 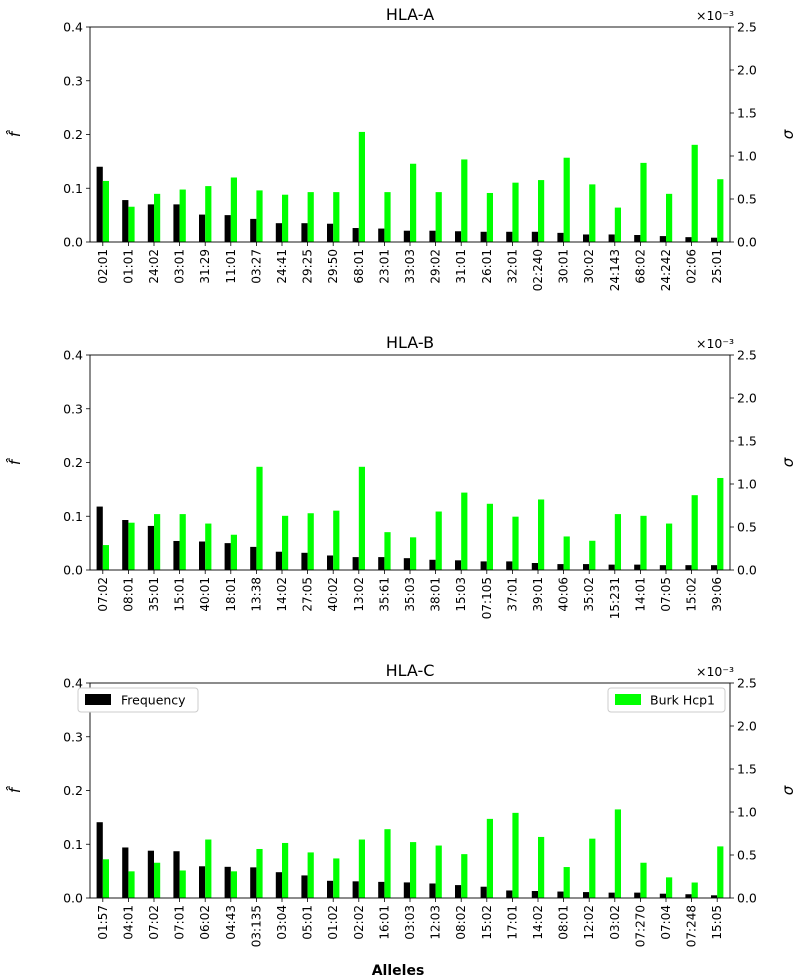 What do you see at coordinates (461, 922) in the screenshot?
I see `x-tick-label: 08:02` at bounding box center [461, 922].